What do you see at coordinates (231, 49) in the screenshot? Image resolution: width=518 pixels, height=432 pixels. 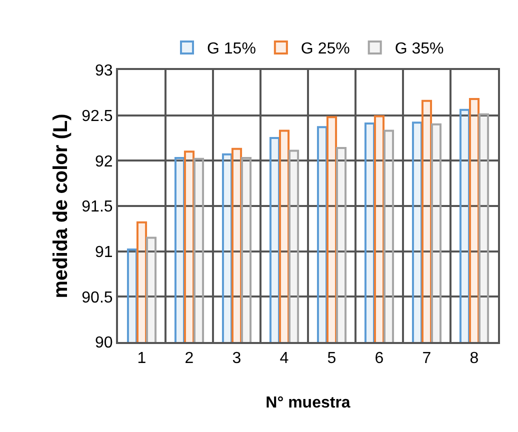 I see `legend-label: G 15%` at bounding box center [231, 49].